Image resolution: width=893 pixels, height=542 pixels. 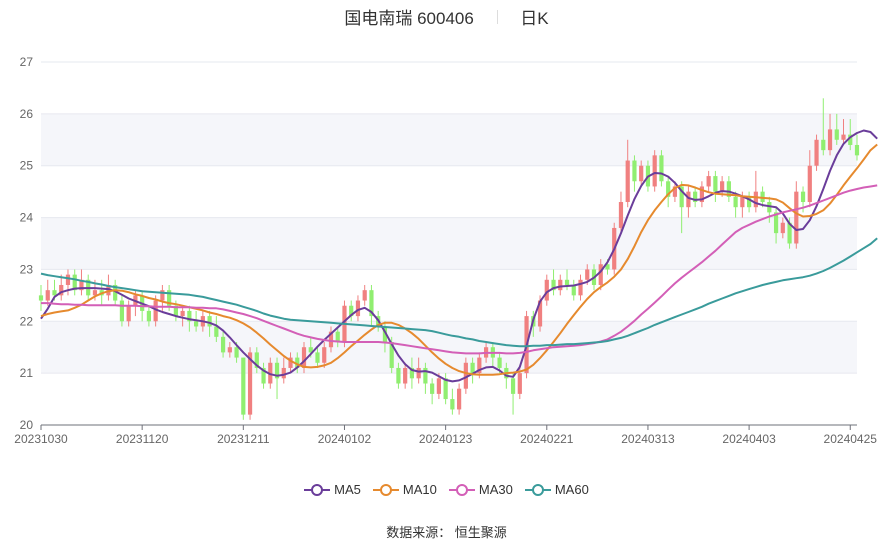 I want to click on stock-name: 国电南瑞 600406, so click(x=409, y=18).